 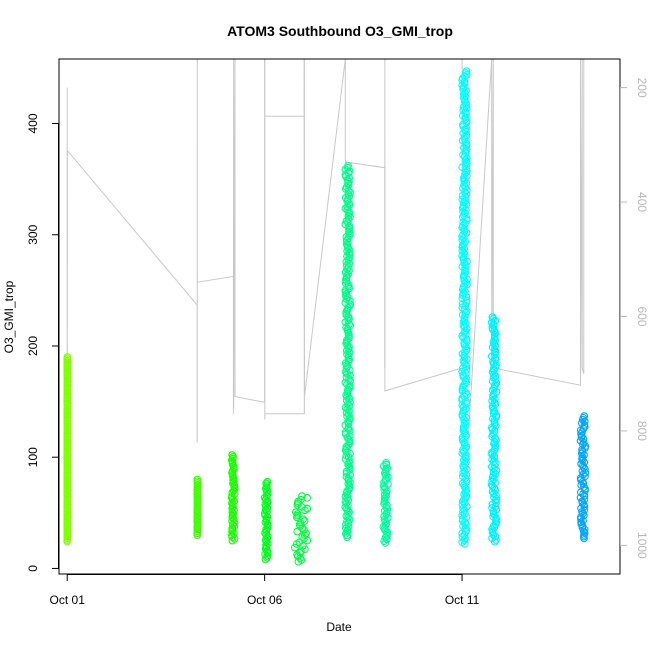 What do you see at coordinates (642, 431) in the screenshot?
I see `right-tick-label: 800` at bounding box center [642, 431].